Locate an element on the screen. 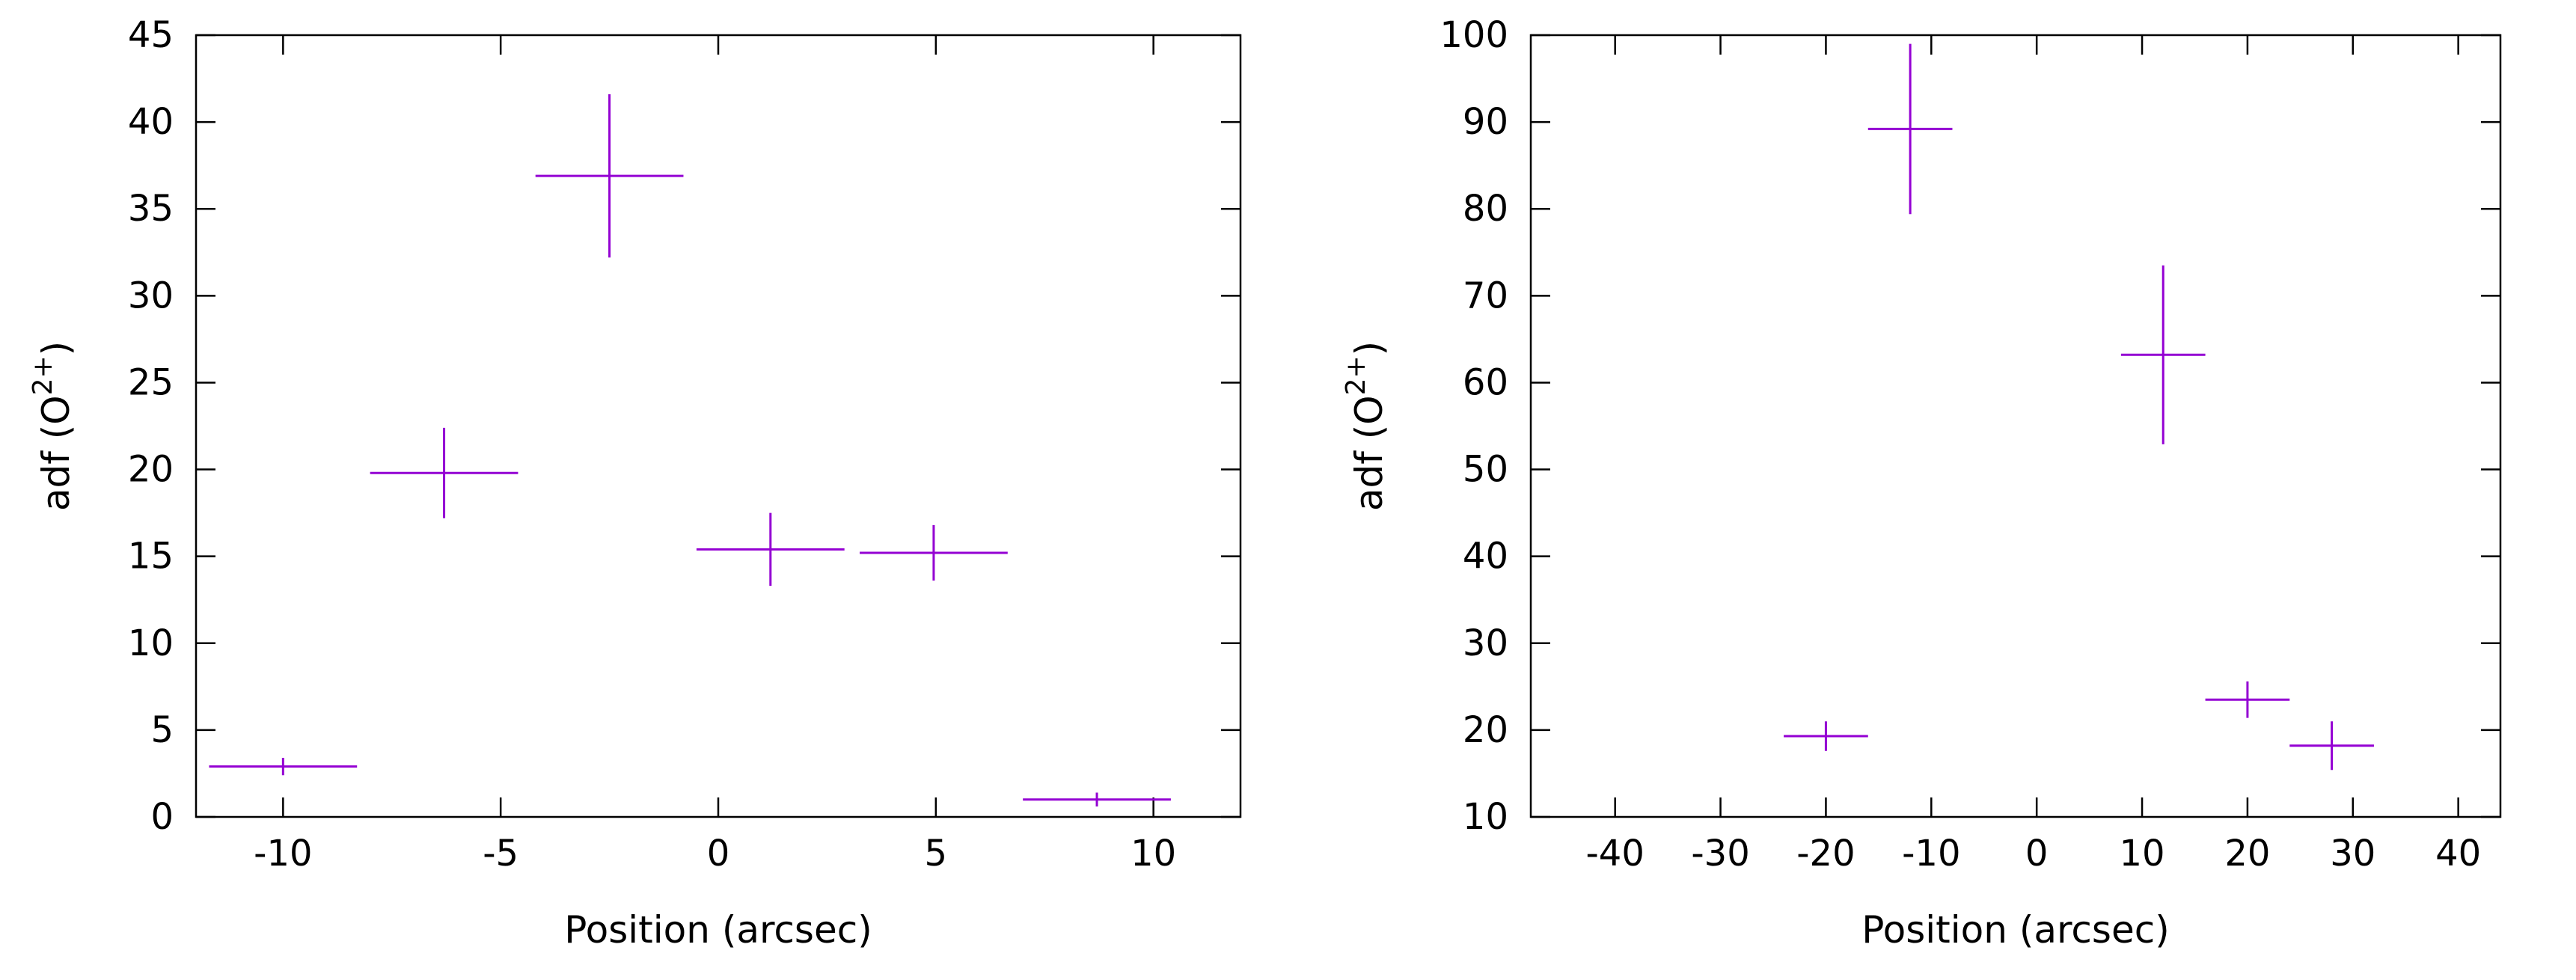  y-tick-label: 90 is located at coordinates (1485, 122).